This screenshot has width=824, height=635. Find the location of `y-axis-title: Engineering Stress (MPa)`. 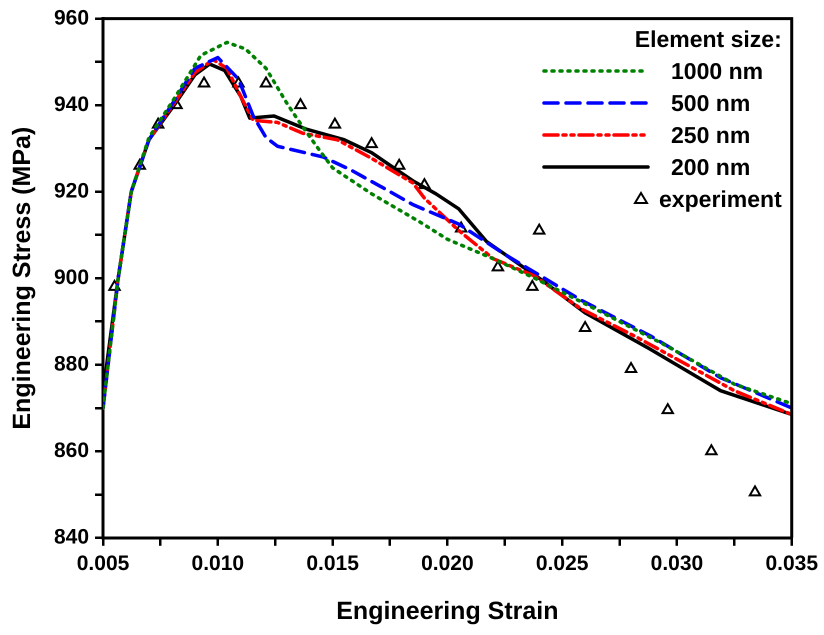

y-axis-title: Engineering Stress (MPa) is located at coordinates (22, 278).